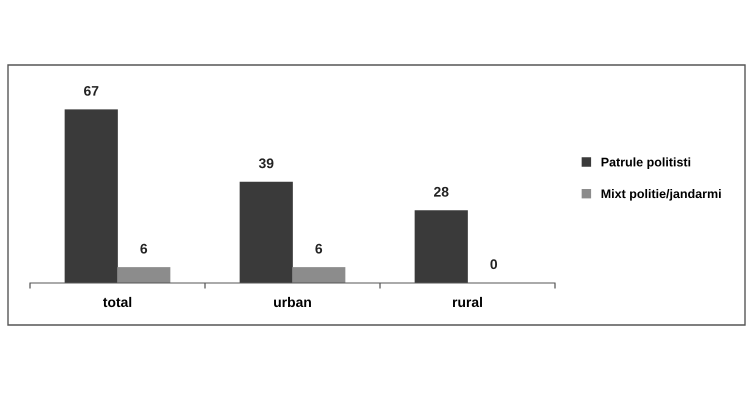 This screenshot has width=753, height=402. Describe the element at coordinates (91, 91) in the screenshot. I see `data-label: 67` at that location.